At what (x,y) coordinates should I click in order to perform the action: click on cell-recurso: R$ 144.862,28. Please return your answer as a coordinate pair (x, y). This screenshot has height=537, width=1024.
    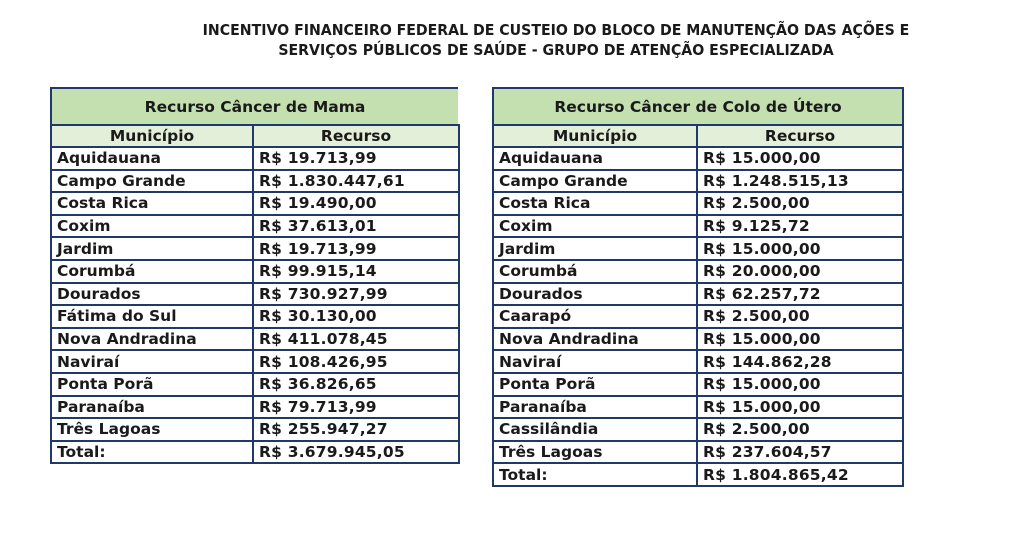
    Looking at the image, I should click on (800, 361).